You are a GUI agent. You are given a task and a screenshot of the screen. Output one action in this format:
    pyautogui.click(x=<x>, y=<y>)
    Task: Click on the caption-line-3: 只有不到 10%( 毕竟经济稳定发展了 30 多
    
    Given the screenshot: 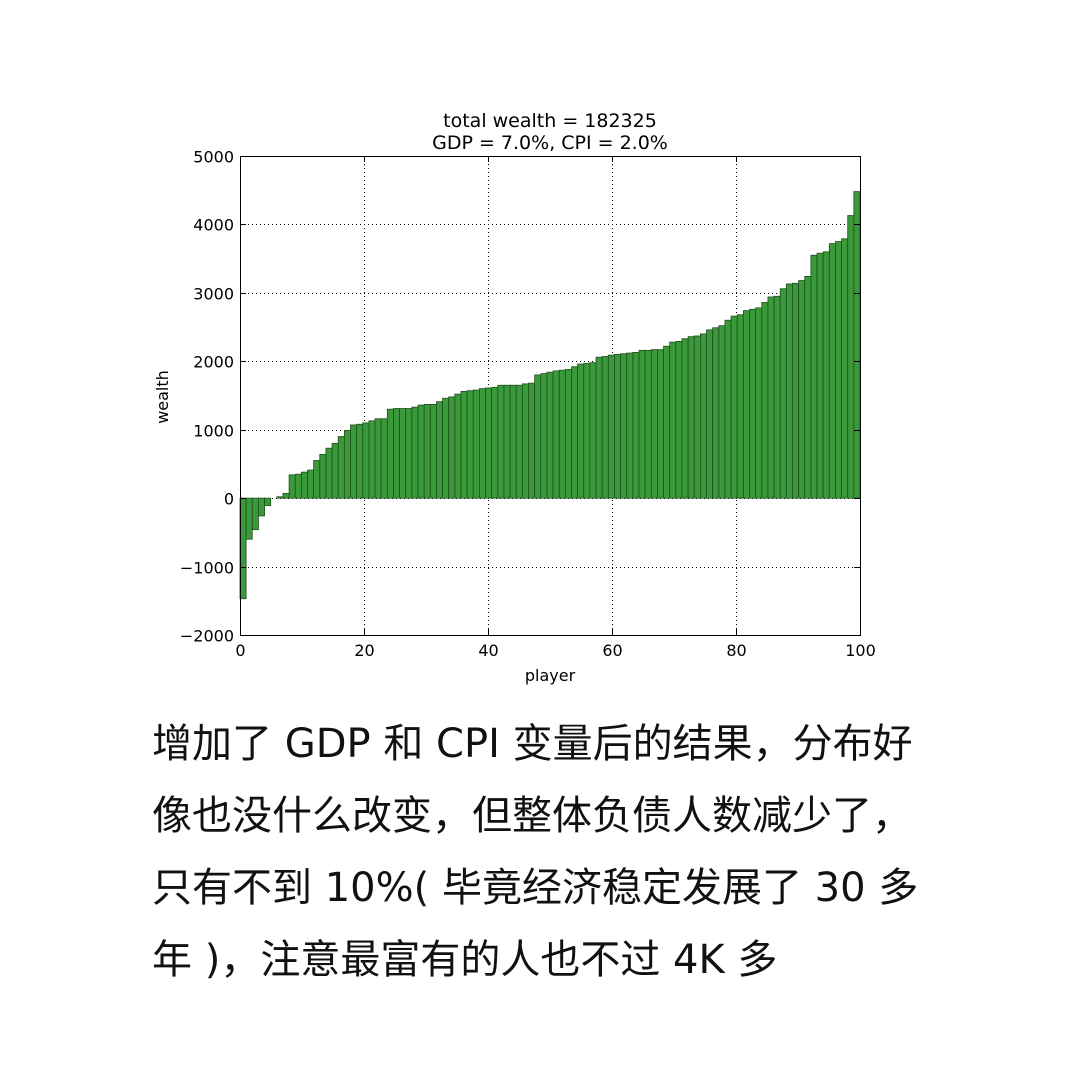 What is the action you would take?
    pyautogui.click(x=535, y=888)
    